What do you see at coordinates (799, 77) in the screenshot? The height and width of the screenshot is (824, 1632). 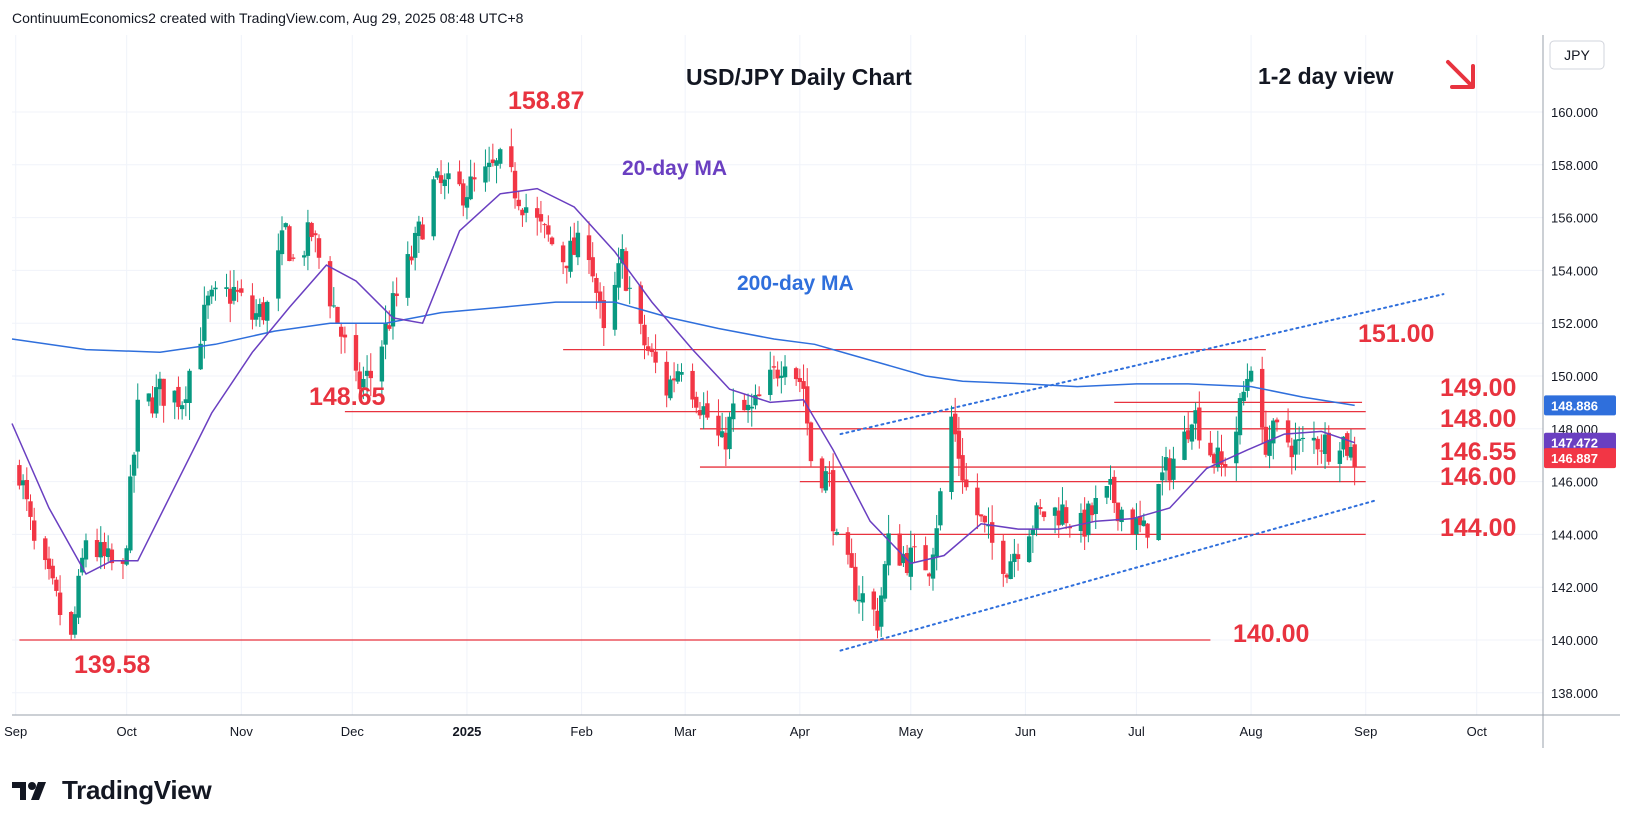 I see `chart-title: USD/JPY Daily Chart` at bounding box center [799, 77].